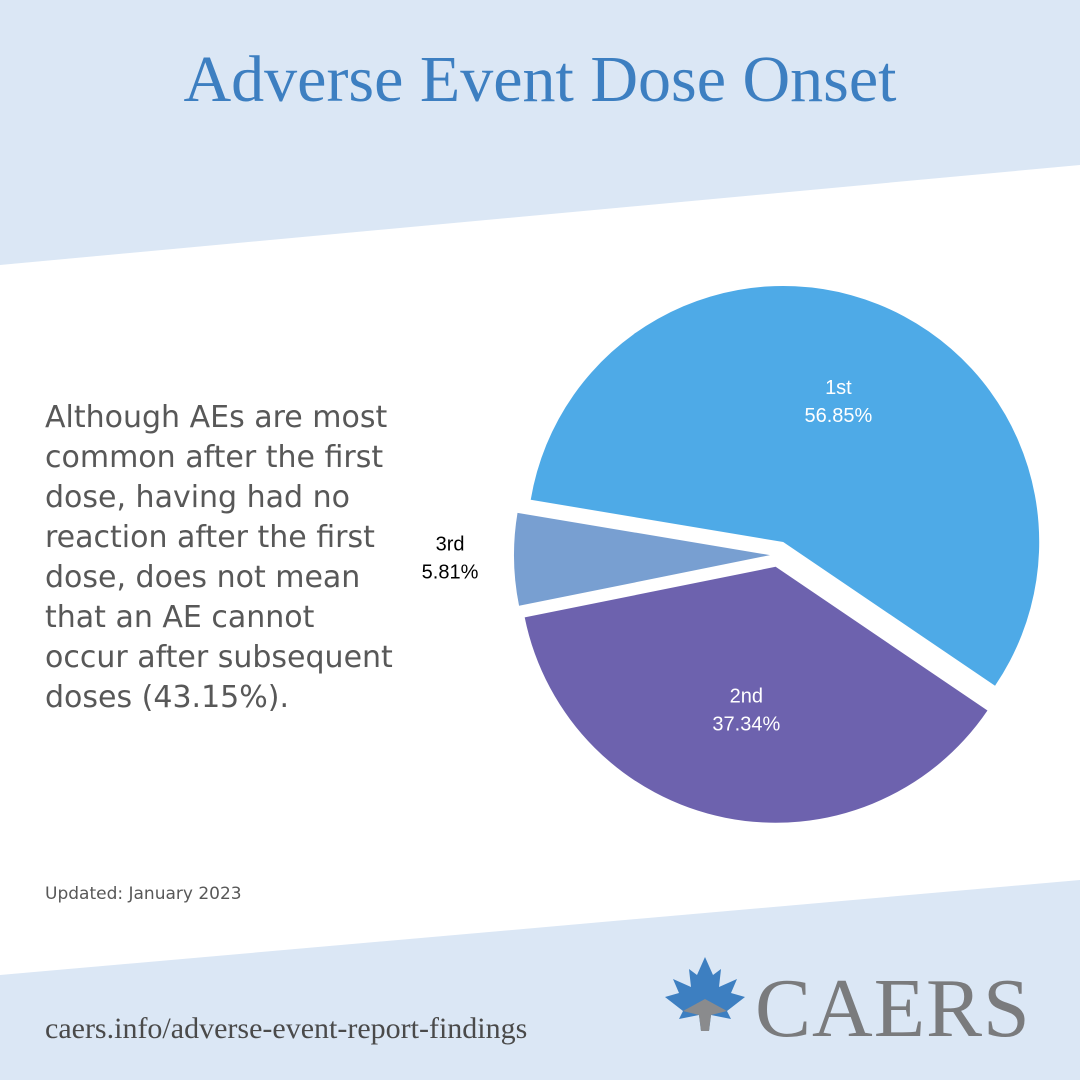 The height and width of the screenshot is (1080, 1080). I want to click on maple-leaf, so click(705, 994).